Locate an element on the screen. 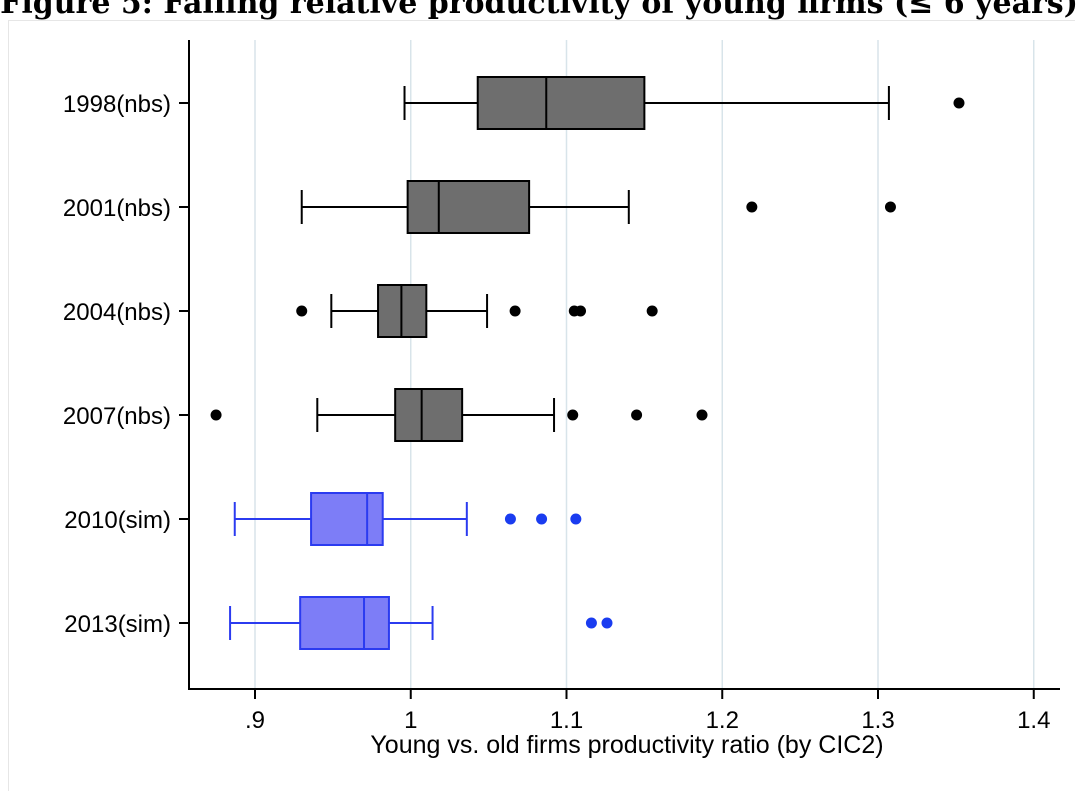  x-tick-label: 1.2 is located at coordinates (722, 720).